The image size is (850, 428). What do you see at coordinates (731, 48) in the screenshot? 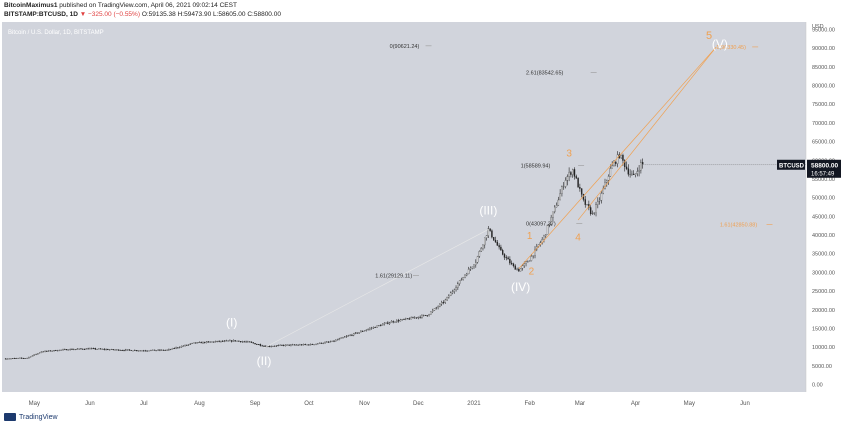
I see `fib-level-label: 1(90330.45)` at bounding box center [731, 48].